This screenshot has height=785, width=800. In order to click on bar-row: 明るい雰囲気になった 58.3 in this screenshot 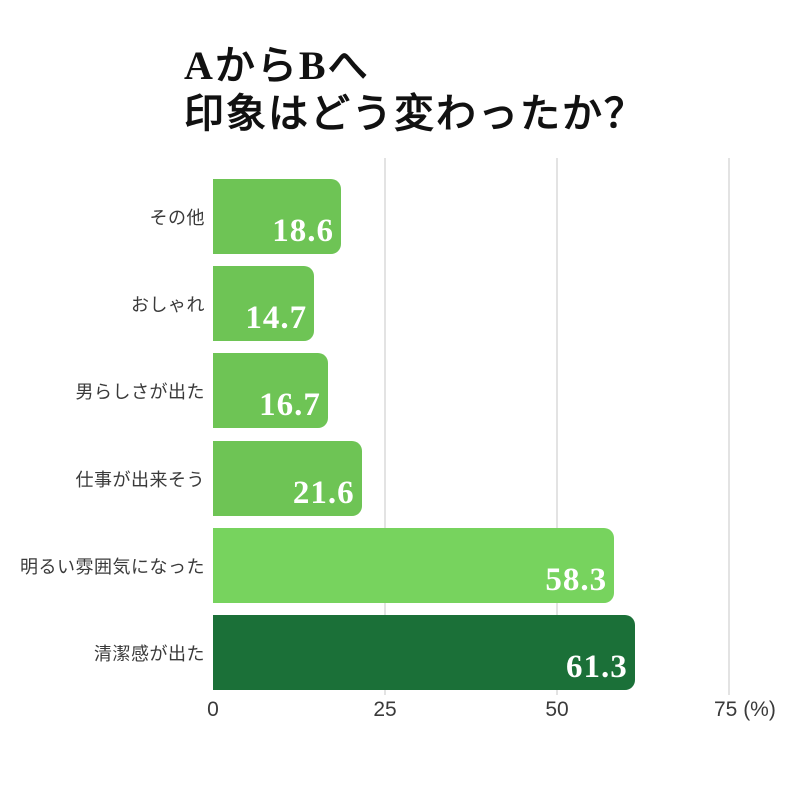, I will do `click(400, 565)`.